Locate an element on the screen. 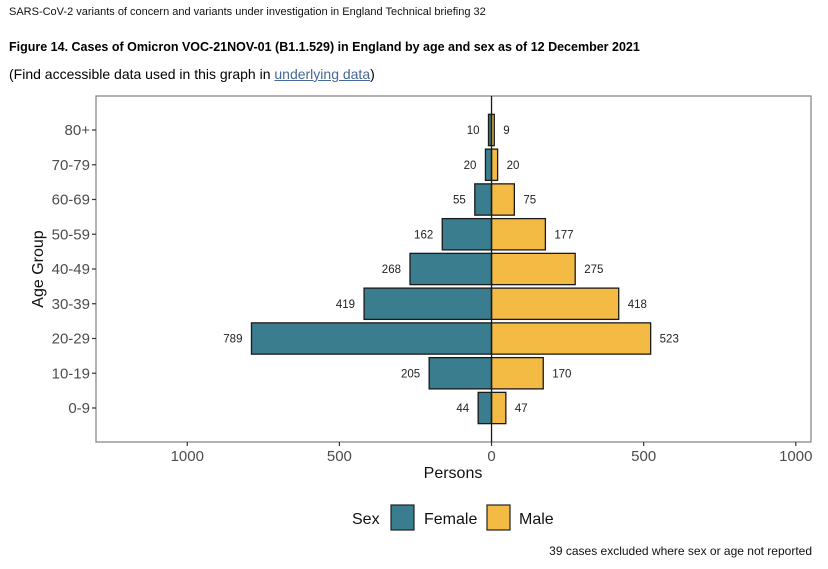  value-label-male-0-9: 47 is located at coordinates (521, 409).